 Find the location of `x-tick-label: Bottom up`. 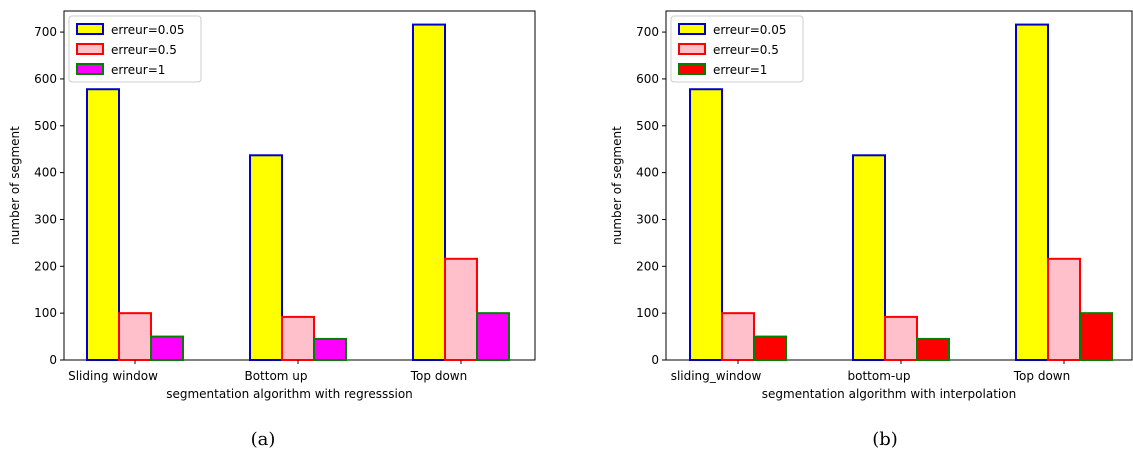

x-tick-label: Bottom up is located at coordinates (275, 376).